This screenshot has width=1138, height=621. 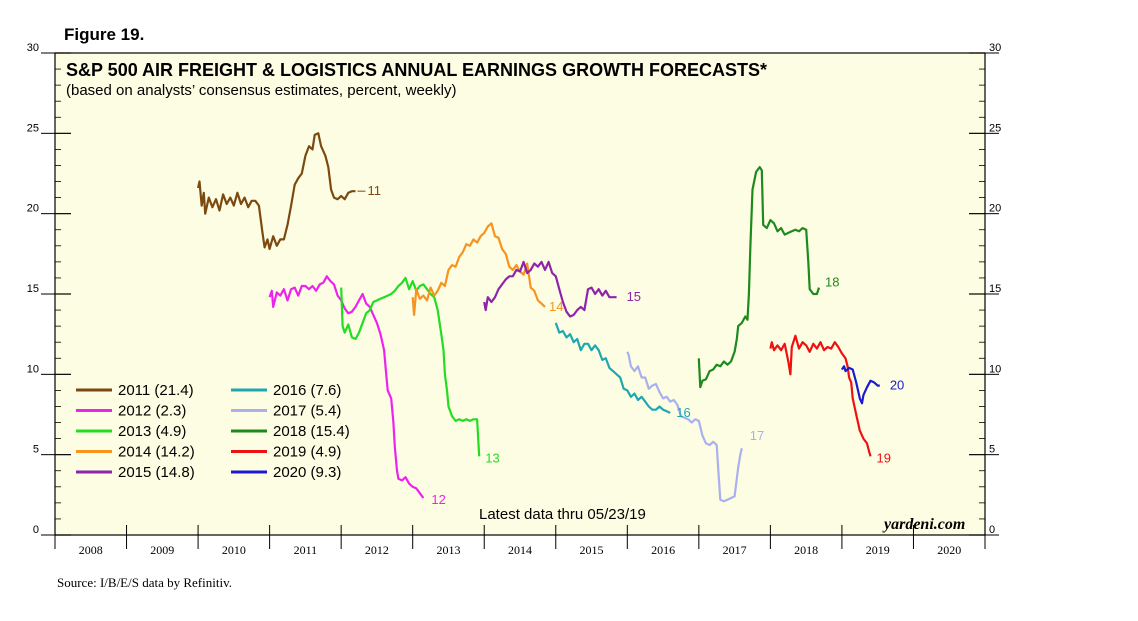 What do you see at coordinates (307, 390) in the screenshot?
I see `legend-label-2016: 2016 (7.6)` at bounding box center [307, 390].